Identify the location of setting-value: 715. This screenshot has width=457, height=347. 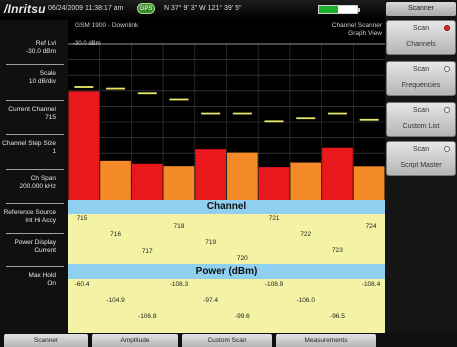
(50, 117).